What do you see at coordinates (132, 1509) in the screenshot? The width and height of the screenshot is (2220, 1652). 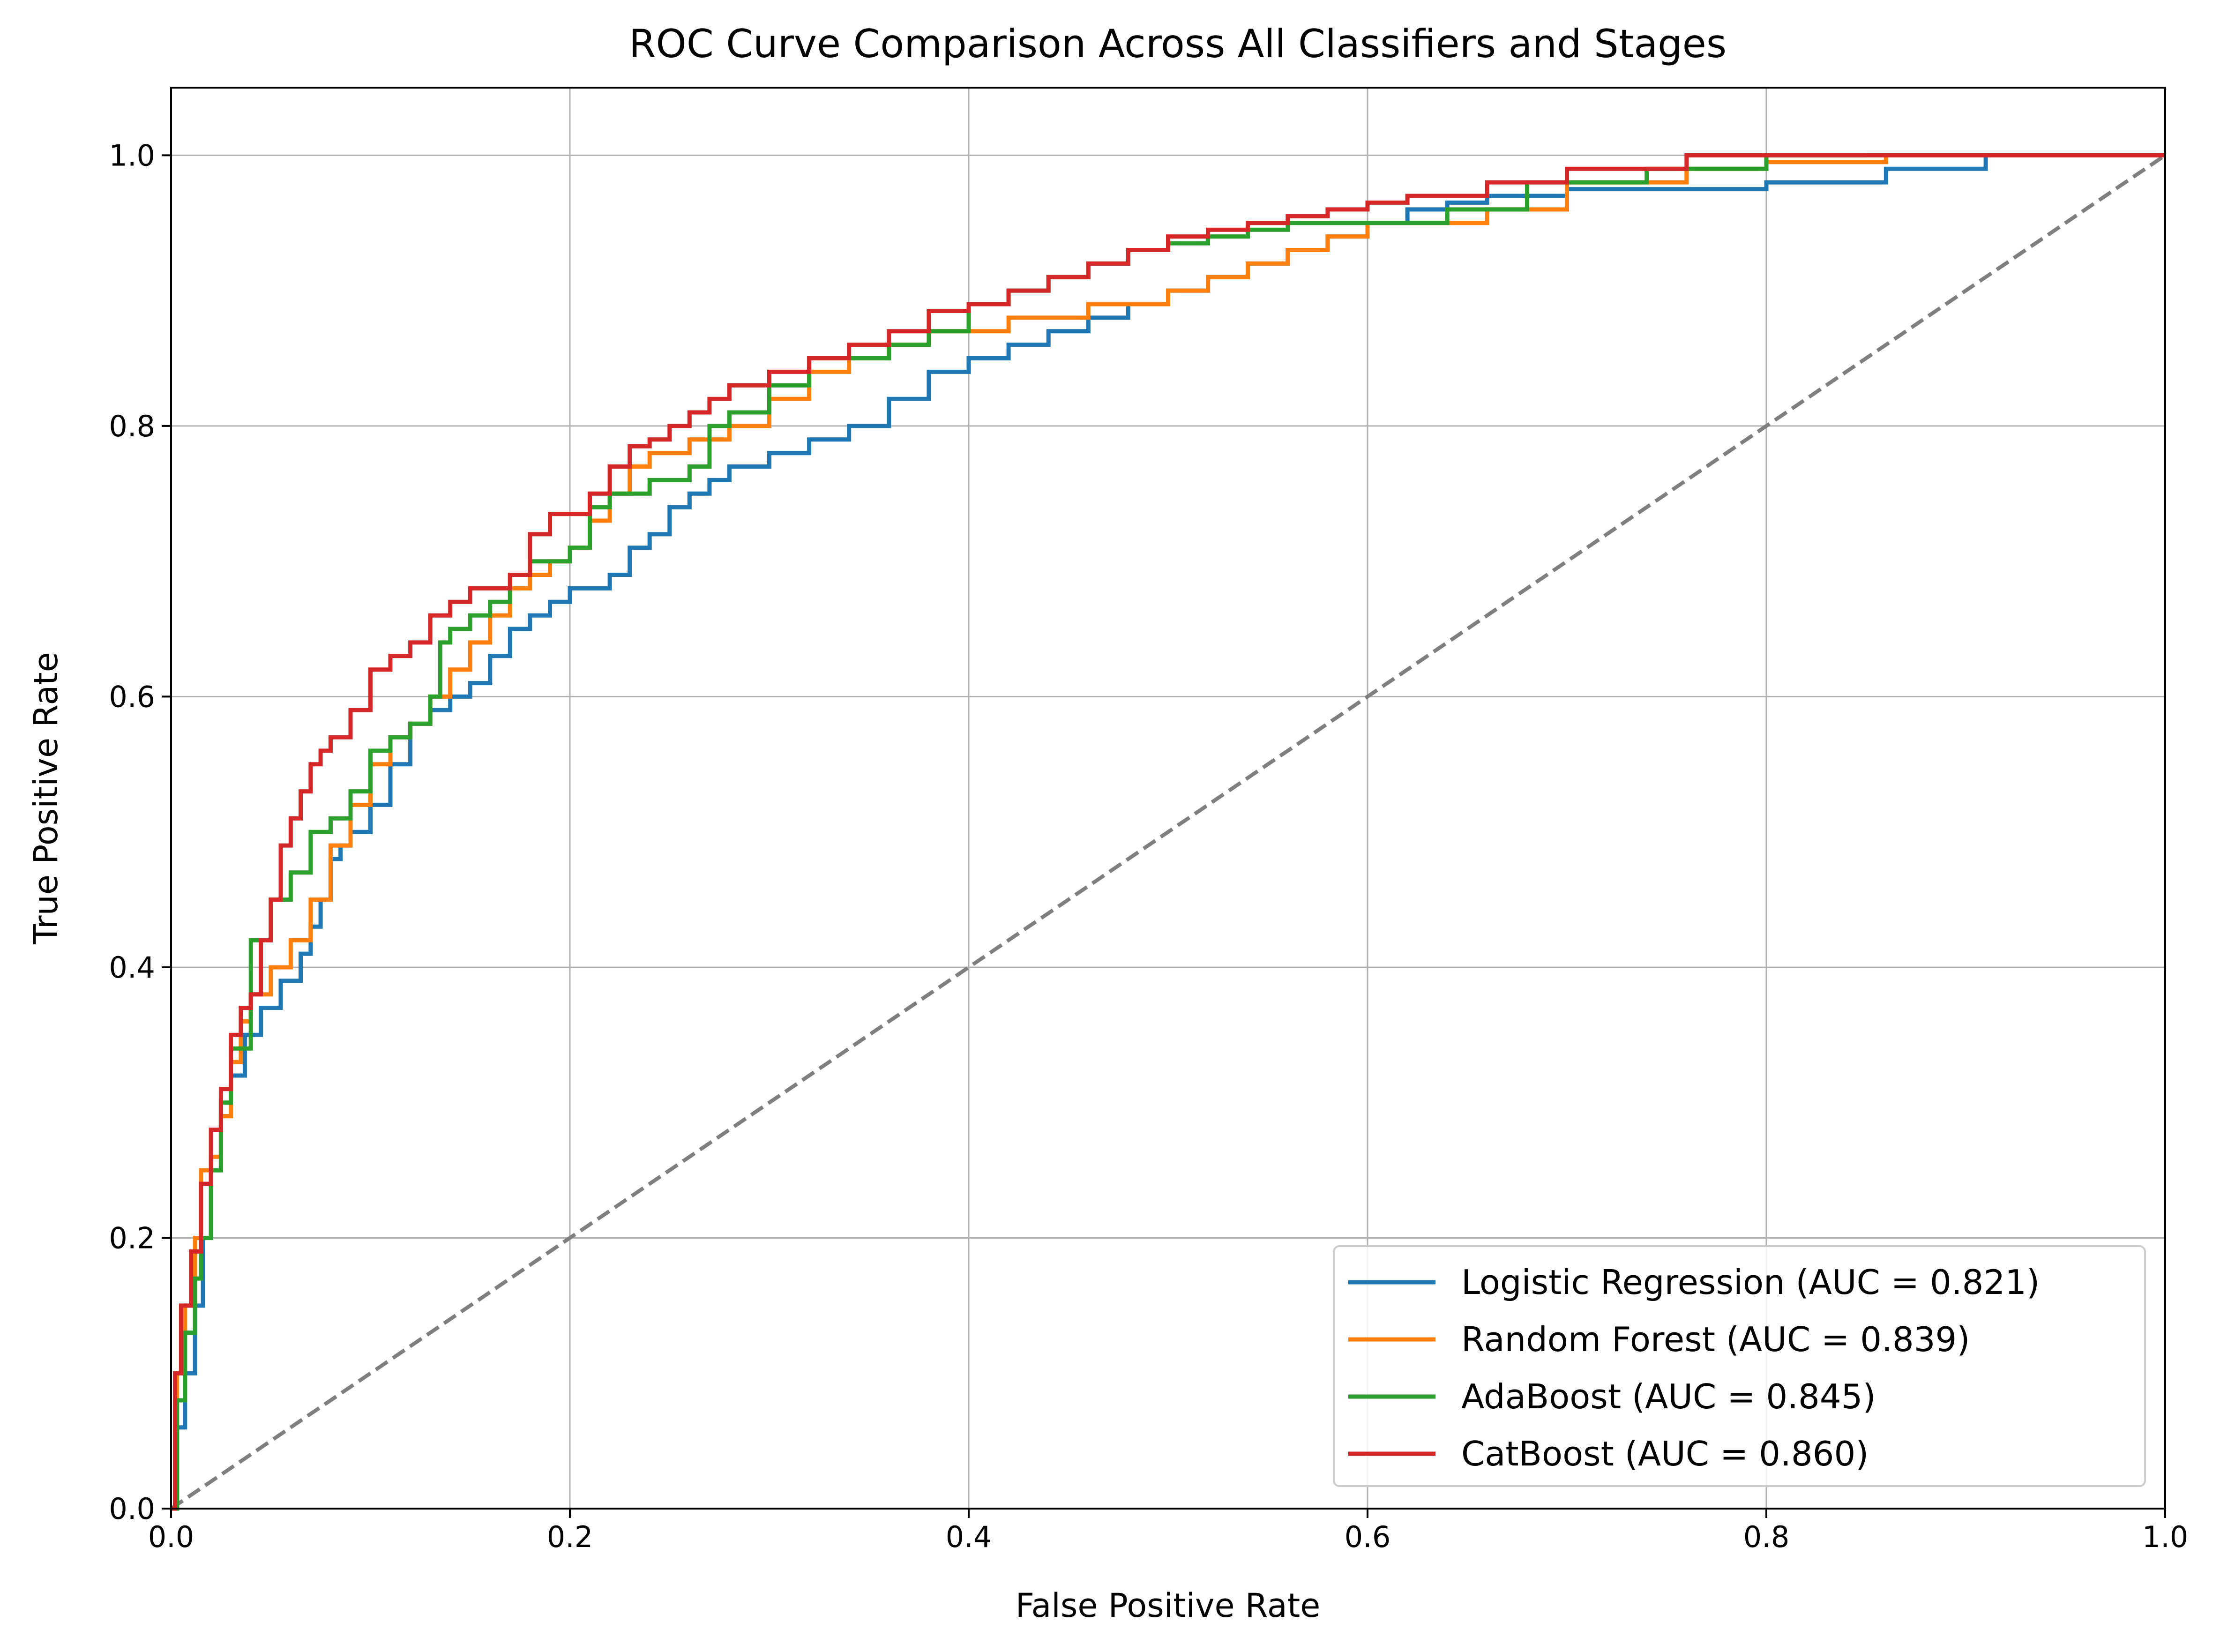 I see `y-tick-label-0: 0.0` at bounding box center [132, 1509].